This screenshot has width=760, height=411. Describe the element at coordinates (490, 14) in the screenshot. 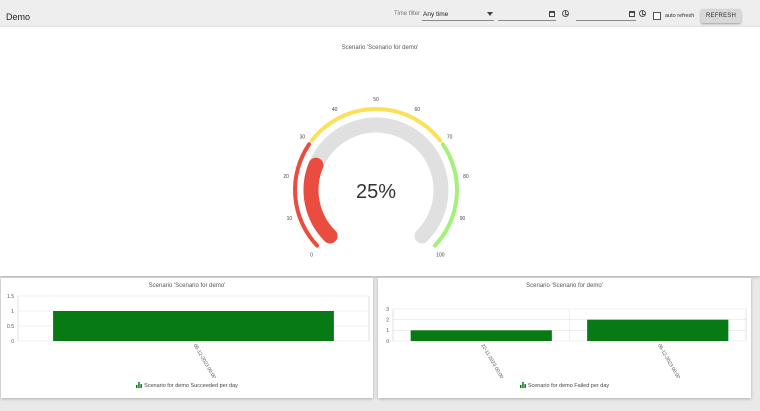

I see `chevron-down-icon` at that location.